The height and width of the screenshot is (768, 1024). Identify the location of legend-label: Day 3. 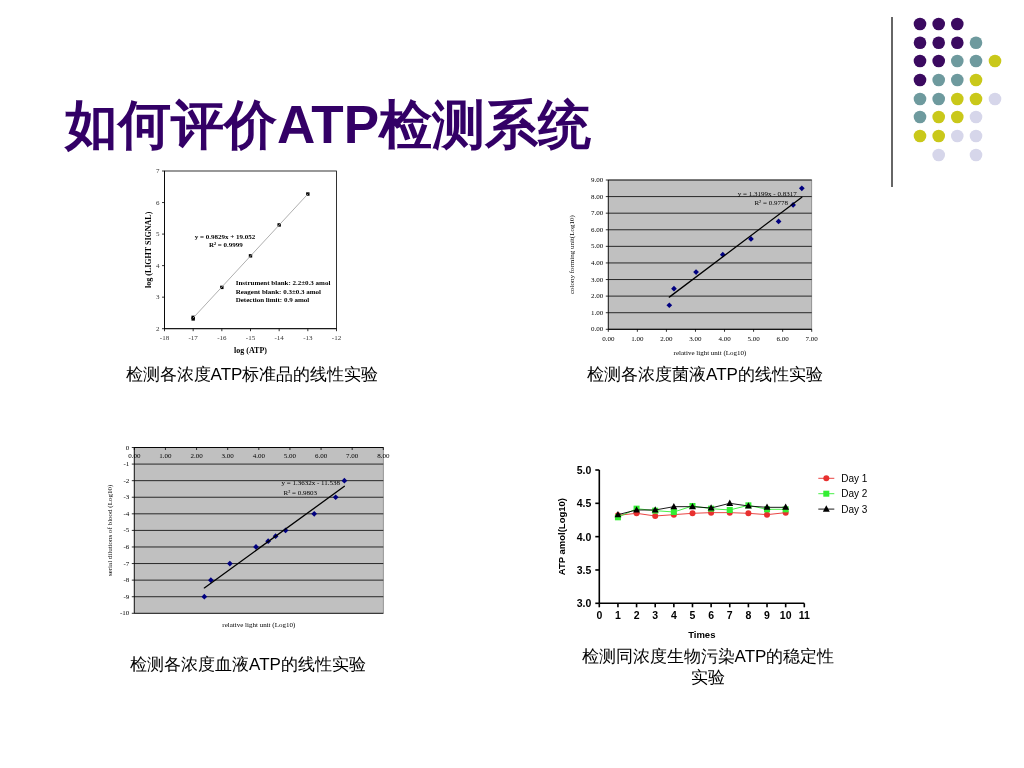
(854, 509).